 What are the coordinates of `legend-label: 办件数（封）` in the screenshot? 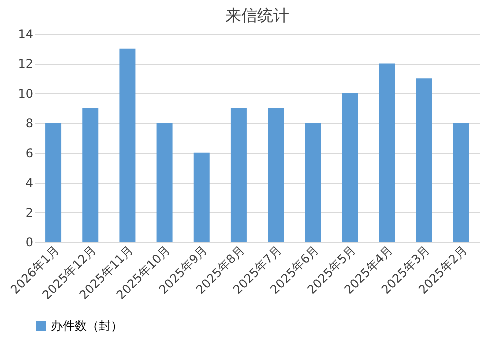 It's located at (87, 326).